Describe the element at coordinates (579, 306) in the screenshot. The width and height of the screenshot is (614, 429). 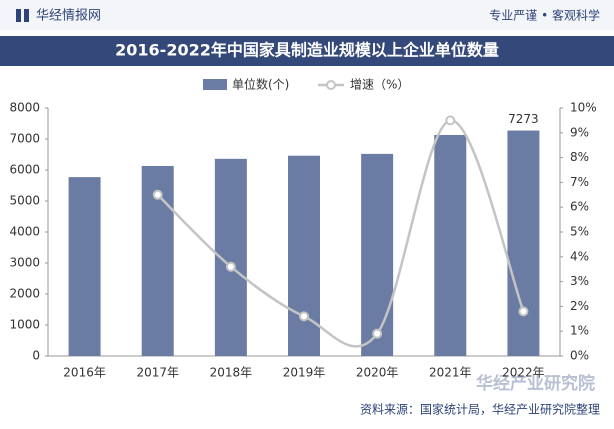
I see `y2-tick-label: 2%` at that location.